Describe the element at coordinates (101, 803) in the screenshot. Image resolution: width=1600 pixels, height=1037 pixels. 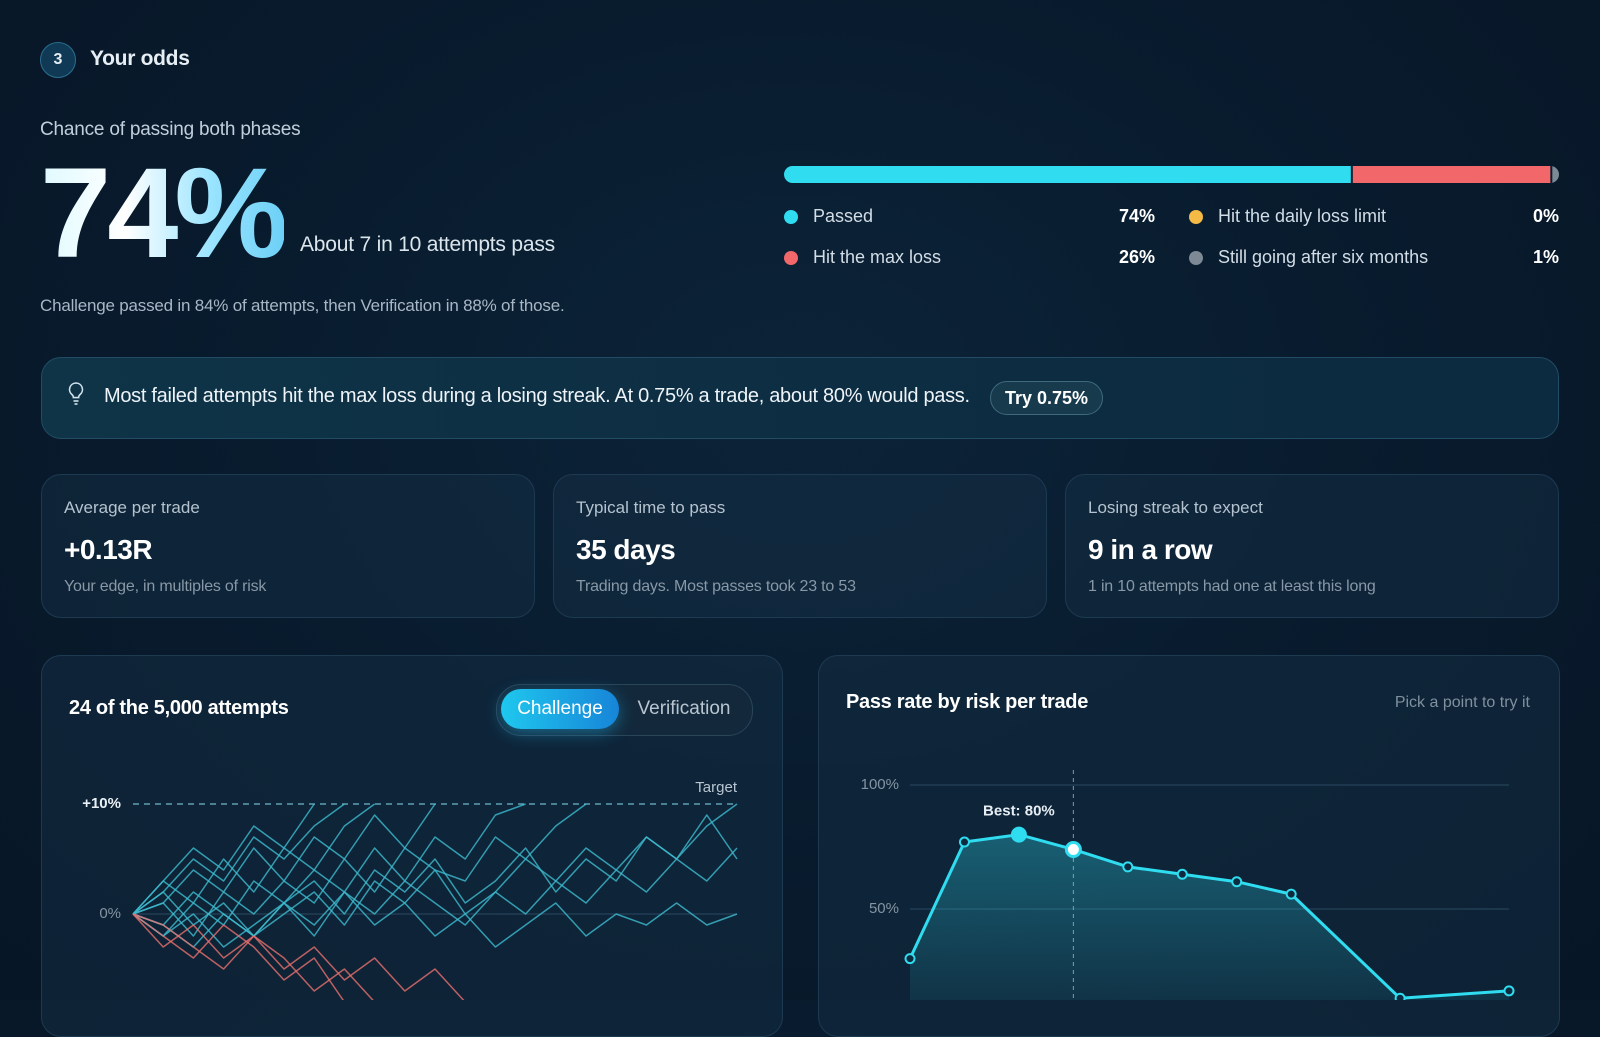
I see `y-tick-label: +10%` at that location.